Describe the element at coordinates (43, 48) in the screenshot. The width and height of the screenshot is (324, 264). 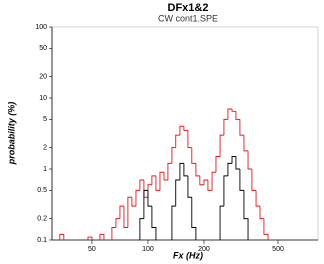
I see `y-tick-label: 50` at that location.